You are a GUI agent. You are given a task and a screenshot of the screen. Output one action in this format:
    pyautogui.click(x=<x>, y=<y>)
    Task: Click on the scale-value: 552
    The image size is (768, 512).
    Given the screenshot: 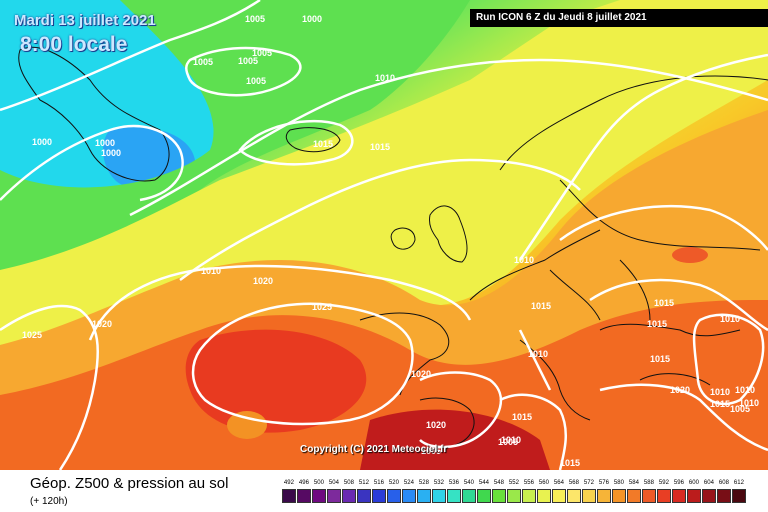 What is the action you would take?
    pyautogui.click(x=513, y=483)
    